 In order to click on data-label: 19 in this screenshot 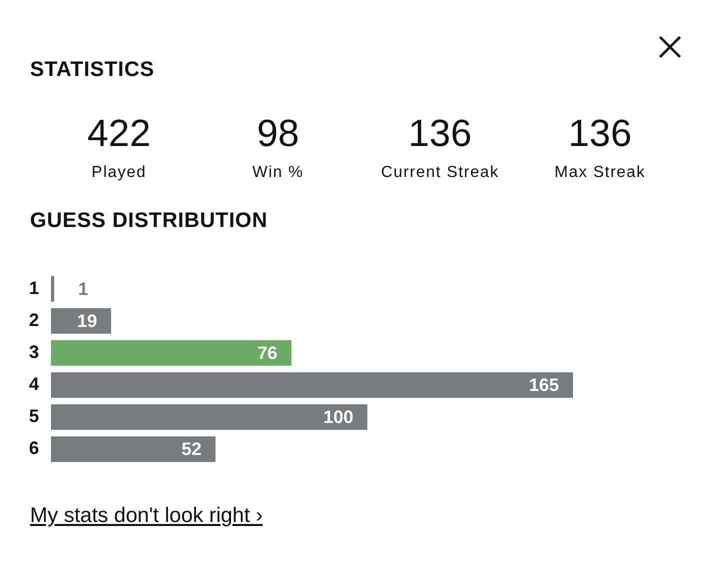, I will do `click(87, 320)`.